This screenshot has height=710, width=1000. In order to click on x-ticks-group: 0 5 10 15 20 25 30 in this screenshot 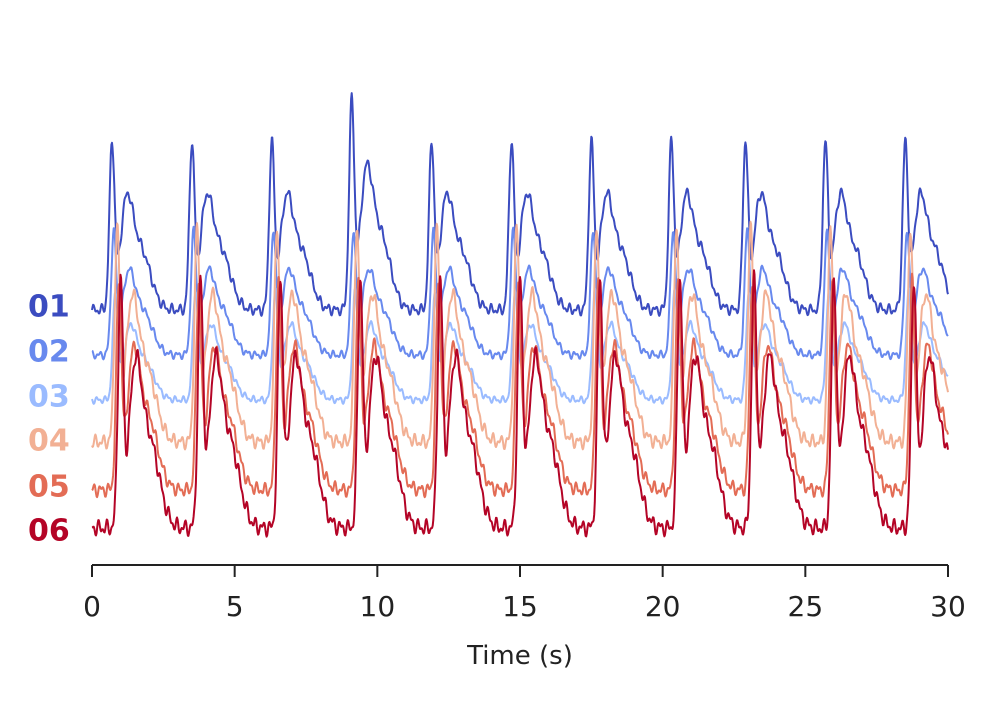, I will do `click(524, 594)`.